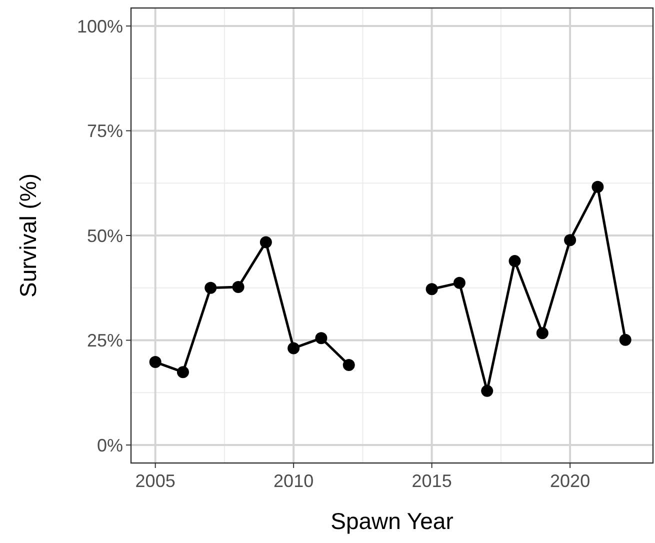 The height and width of the screenshot is (543, 655). I want to click on y-tick-label: 0%, so click(109, 445).